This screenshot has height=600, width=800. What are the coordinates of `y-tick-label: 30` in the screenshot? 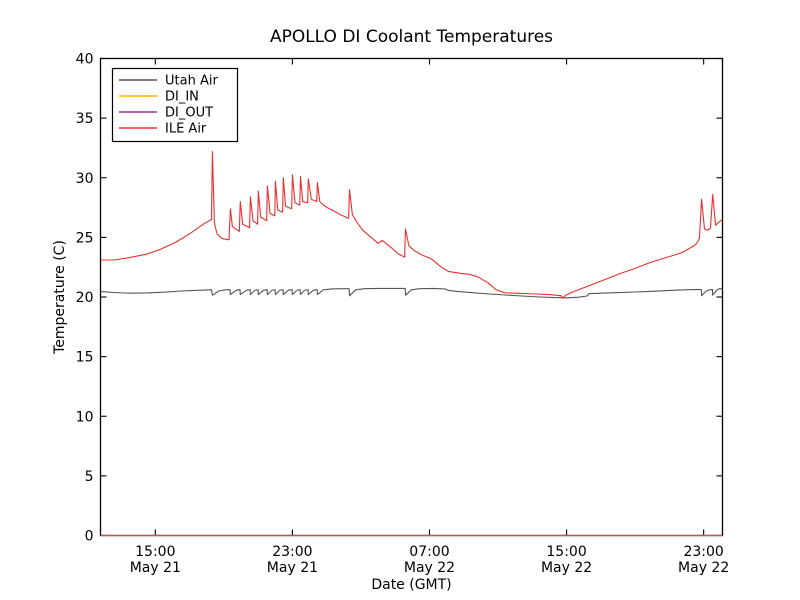 It's located at (85, 179).